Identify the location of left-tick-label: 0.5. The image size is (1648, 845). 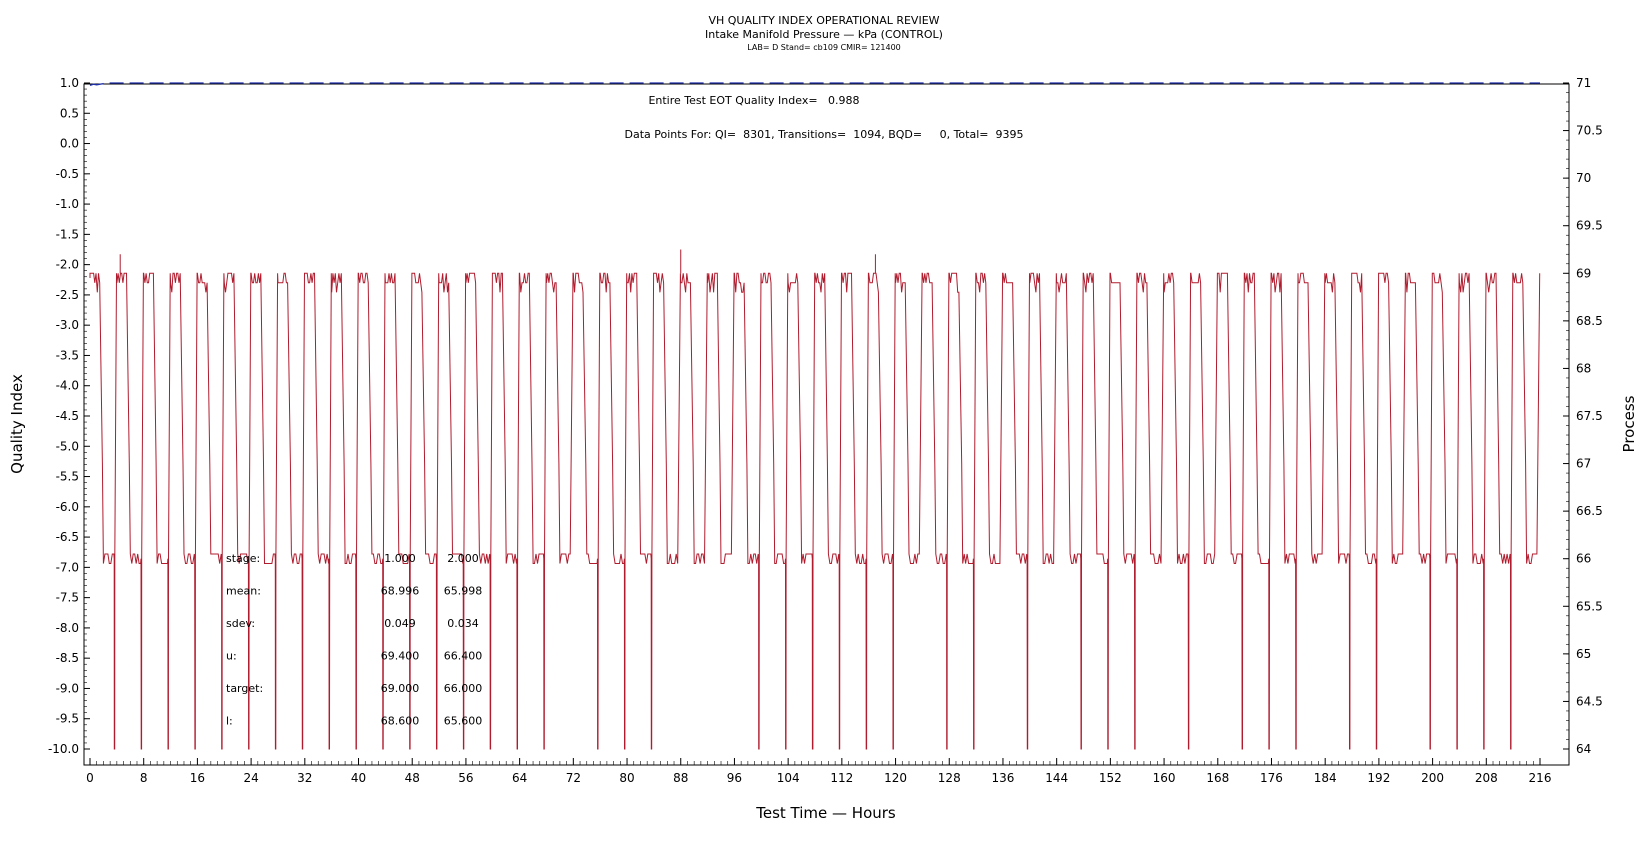
(69, 113).